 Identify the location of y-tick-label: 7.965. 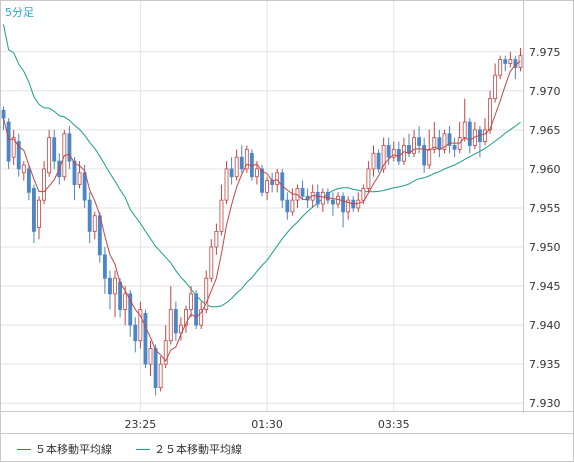
(545, 130).